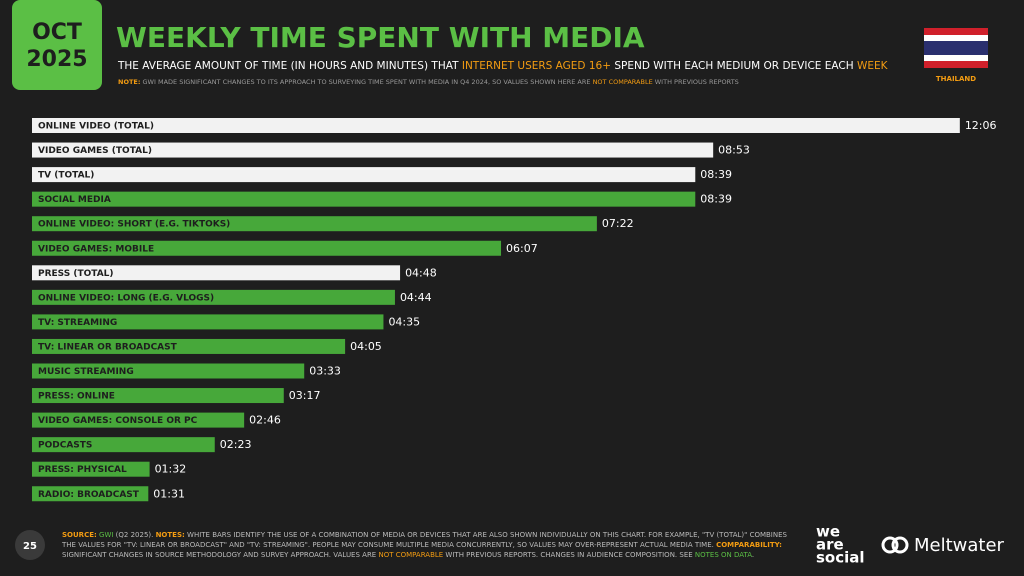 The width and height of the screenshot is (1024, 576). What do you see at coordinates (82, 470) in the screenshot?
I see `category-label: PRESS: PHYSICAL` at bounding box center [82, 470].